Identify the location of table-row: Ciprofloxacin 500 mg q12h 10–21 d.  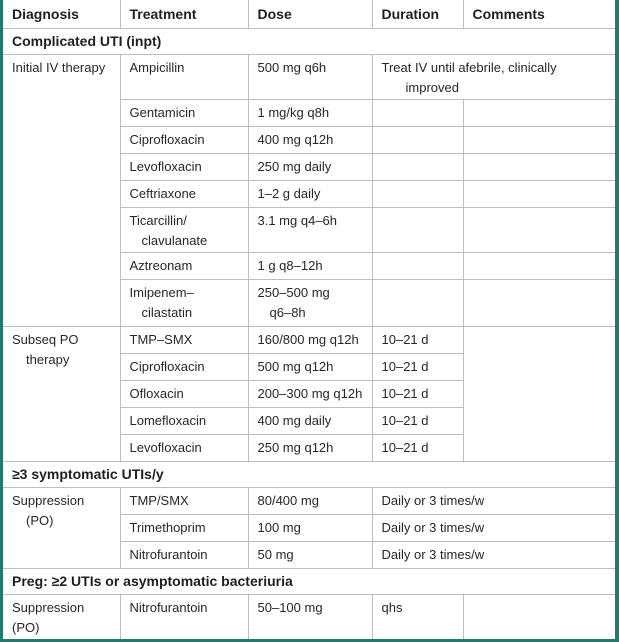
(309, 367).